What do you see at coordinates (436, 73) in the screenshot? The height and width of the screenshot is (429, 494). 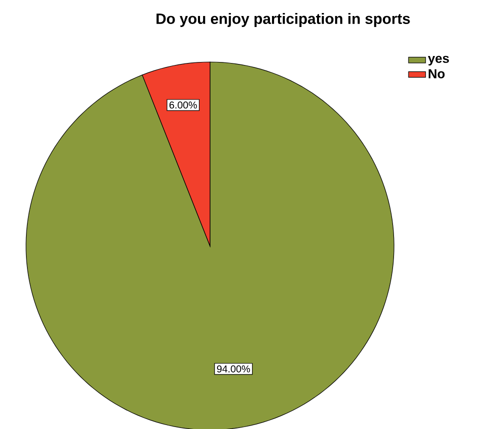 I see `legend-label: No` at bounding box center [436, 73].